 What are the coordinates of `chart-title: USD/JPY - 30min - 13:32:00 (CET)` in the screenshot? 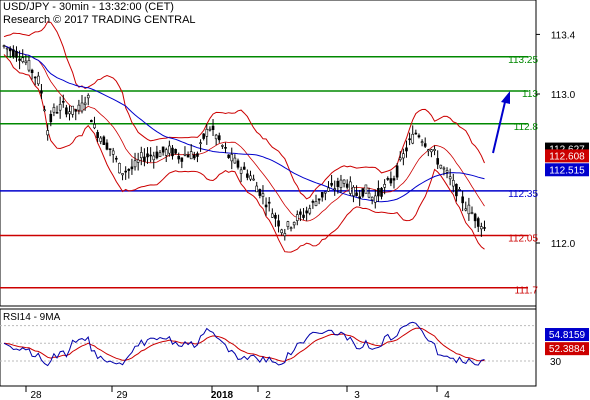 It's located at (88, 7).